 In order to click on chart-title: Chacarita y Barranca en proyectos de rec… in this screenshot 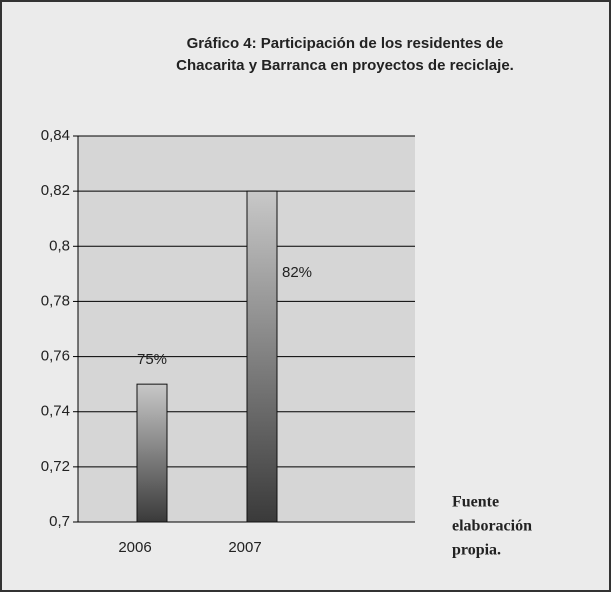, I will do `click(345, 65)`.